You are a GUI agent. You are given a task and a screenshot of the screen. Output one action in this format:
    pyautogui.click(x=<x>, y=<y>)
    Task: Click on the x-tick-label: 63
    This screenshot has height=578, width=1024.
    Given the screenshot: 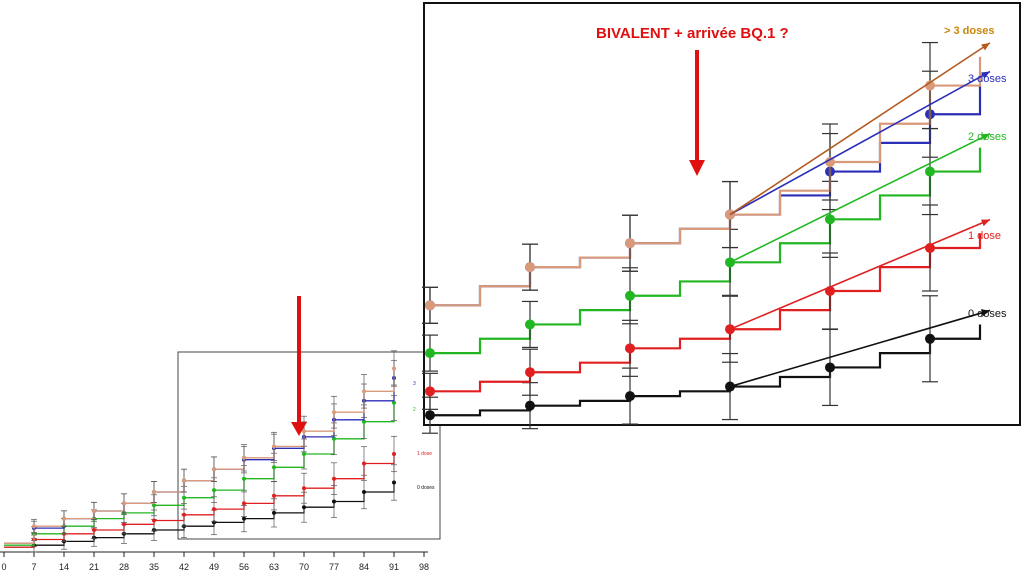 What is the action you would take?
    pyautogui.click(x=274, y=567)
    